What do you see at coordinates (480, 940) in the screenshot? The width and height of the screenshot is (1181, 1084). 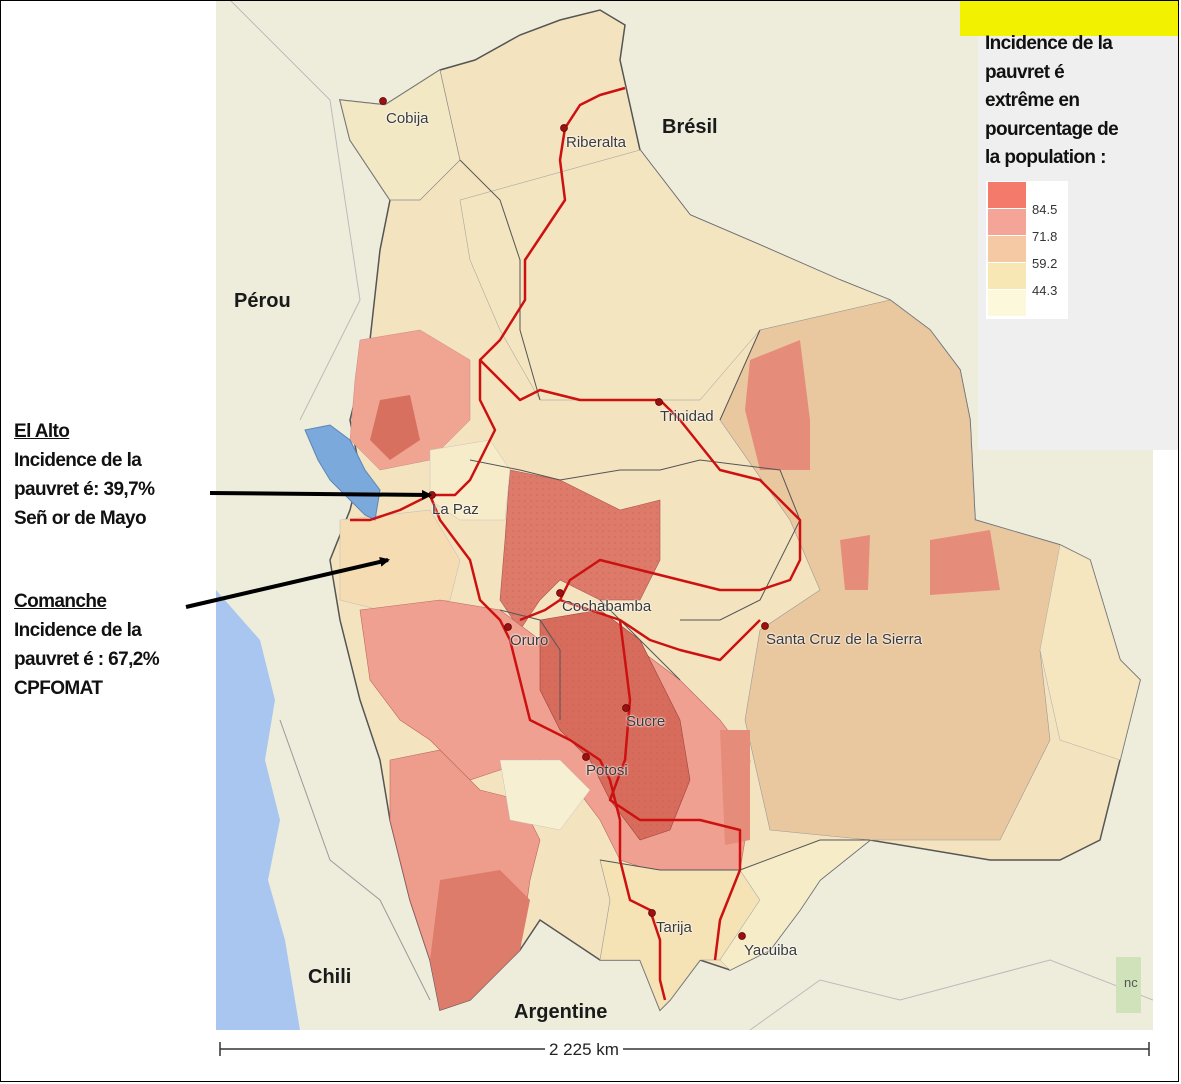 I see `sud-lipez-dark-zone` at bounding box center [480, 940].